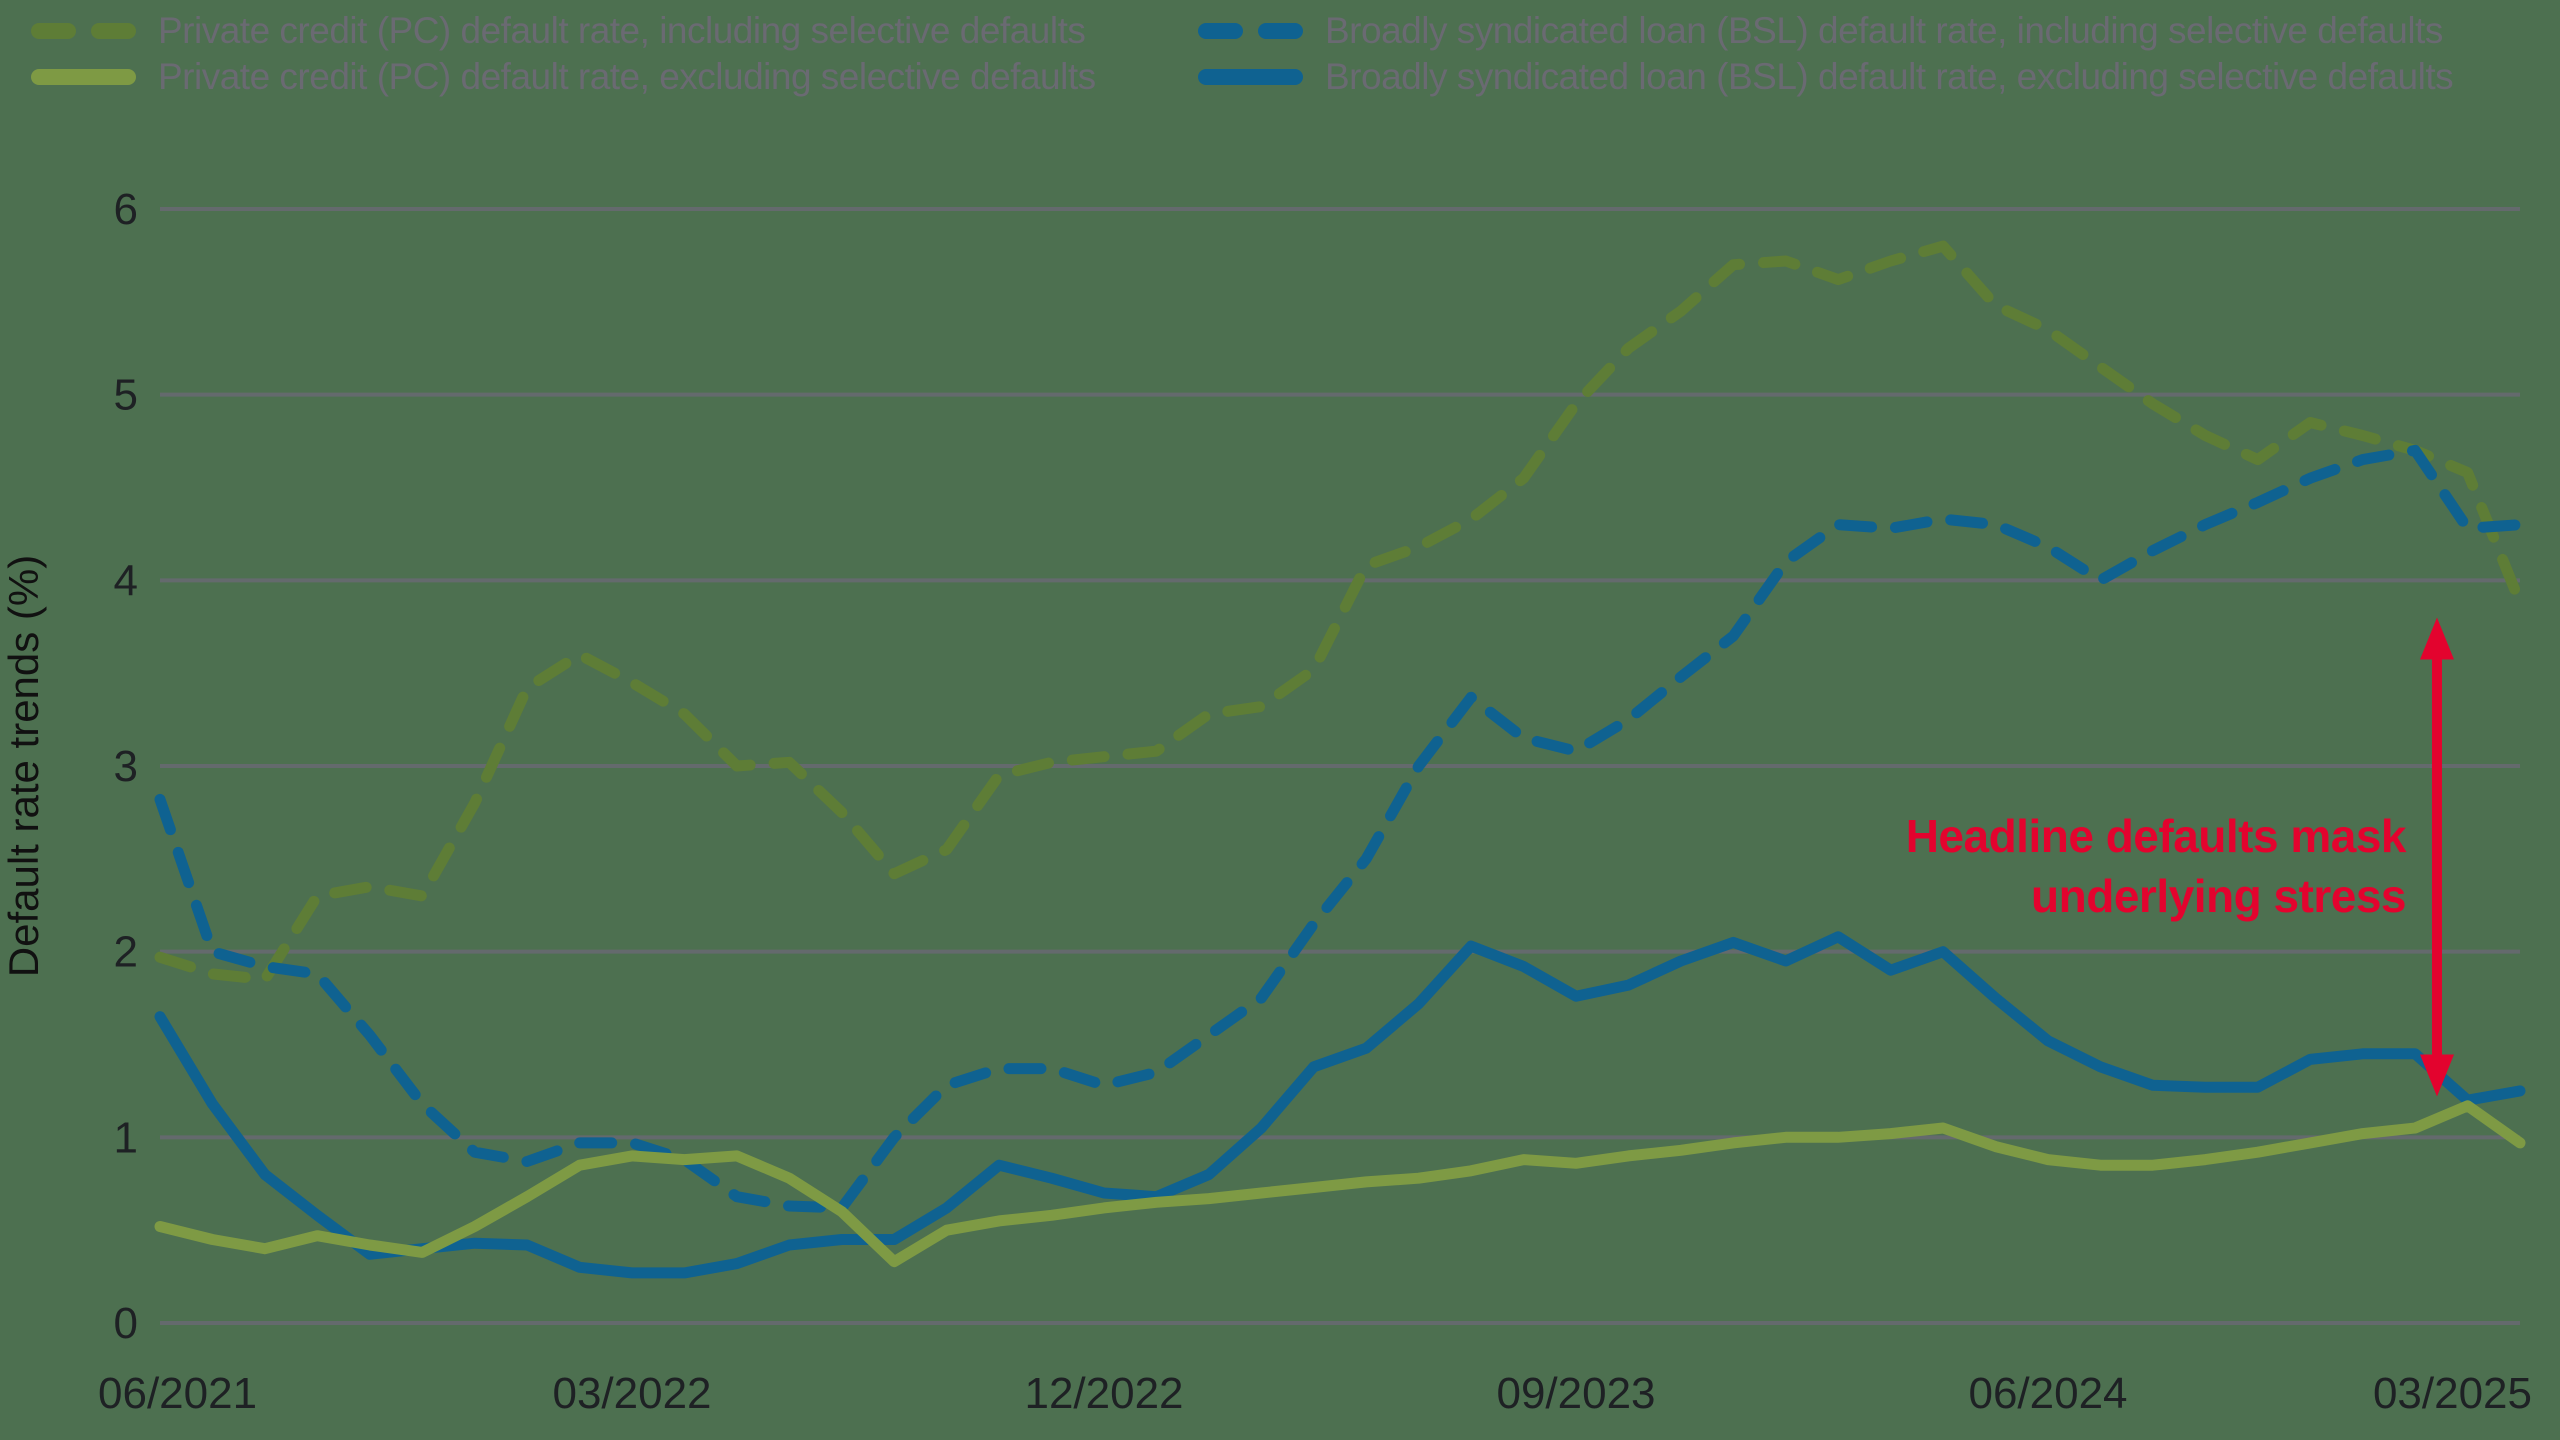  Describe the element at coordinates (2047, 1393) in the screenshot. I see `x-tick-label: 06/2024` at that location.